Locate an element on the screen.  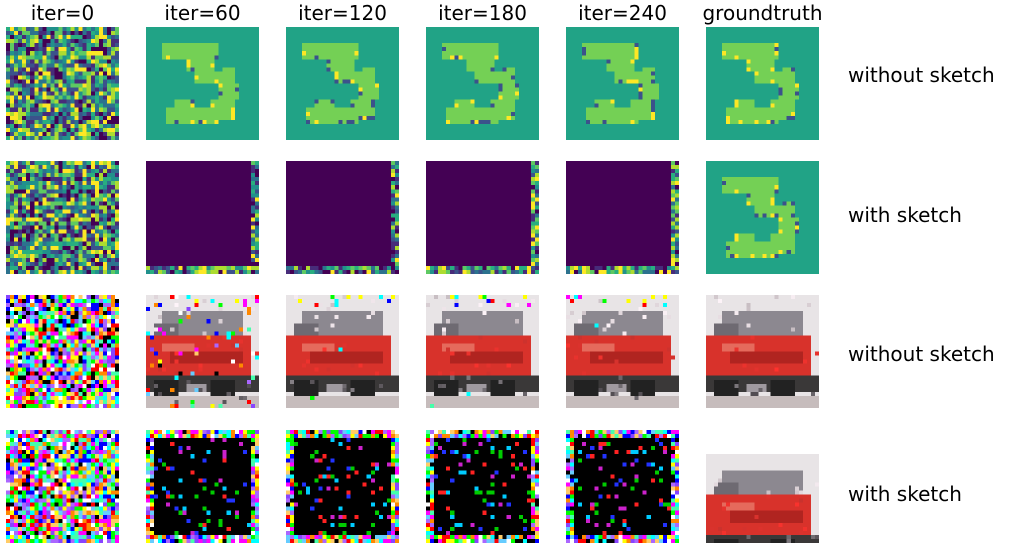
row-label-digit-with-sketch: with sketch is located at coordinates (905, 215).